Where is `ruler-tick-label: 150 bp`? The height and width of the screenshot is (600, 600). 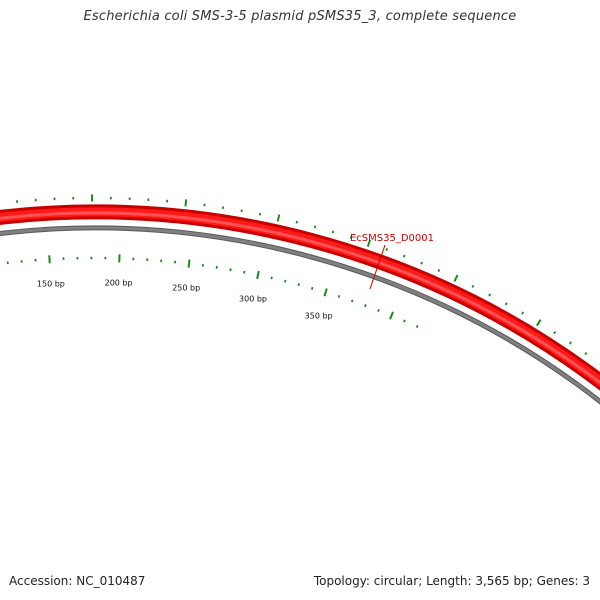
ruler-tick-label: 150 bp is located at coordinates (51, 283).